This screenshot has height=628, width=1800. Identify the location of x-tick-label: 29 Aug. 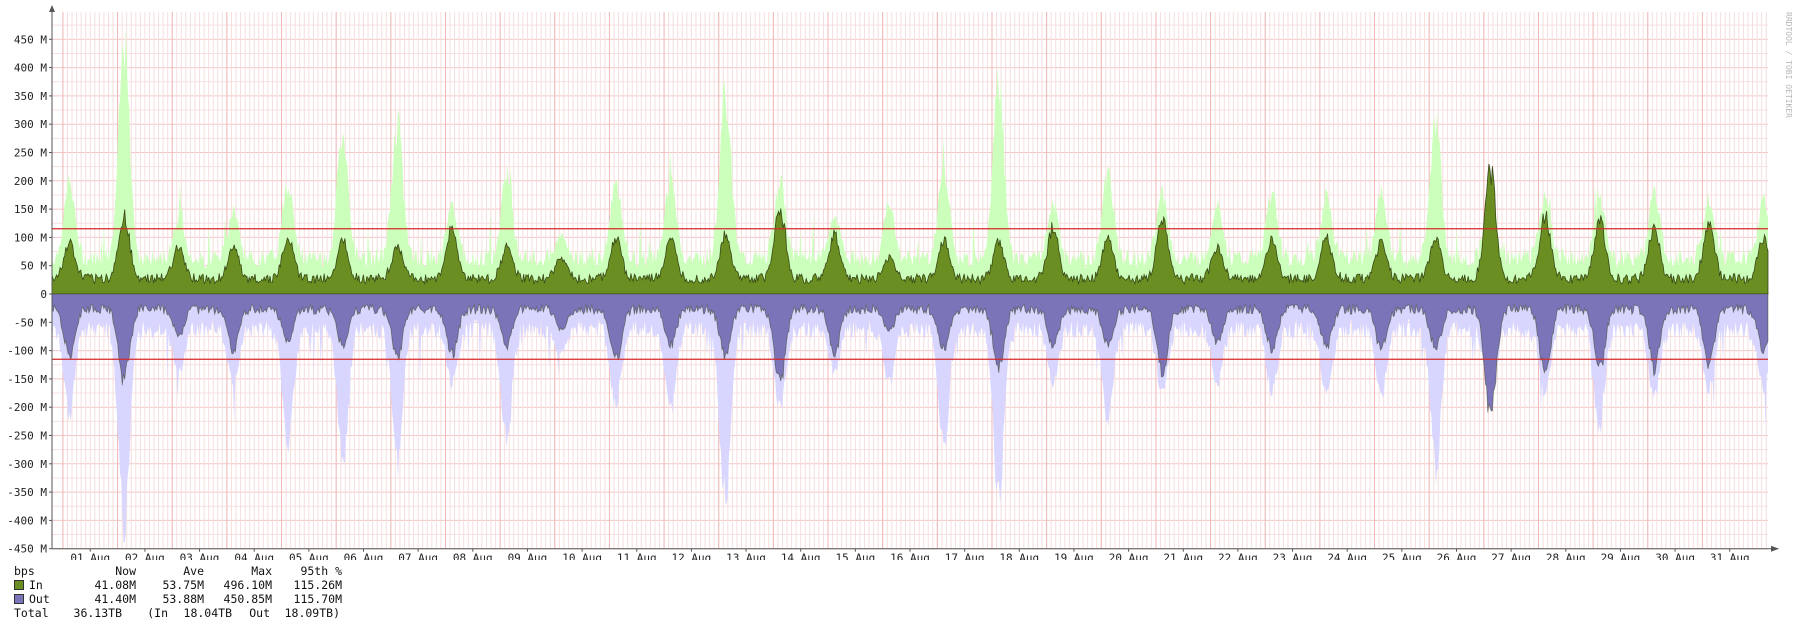
(1621, 556).